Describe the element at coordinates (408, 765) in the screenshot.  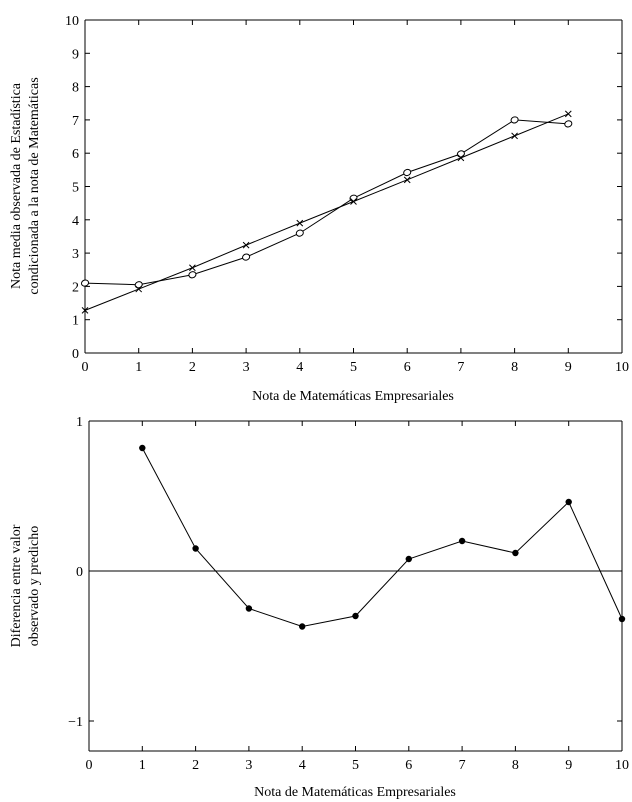
I see `chart-bottom-xtick-label: 6` at that location.